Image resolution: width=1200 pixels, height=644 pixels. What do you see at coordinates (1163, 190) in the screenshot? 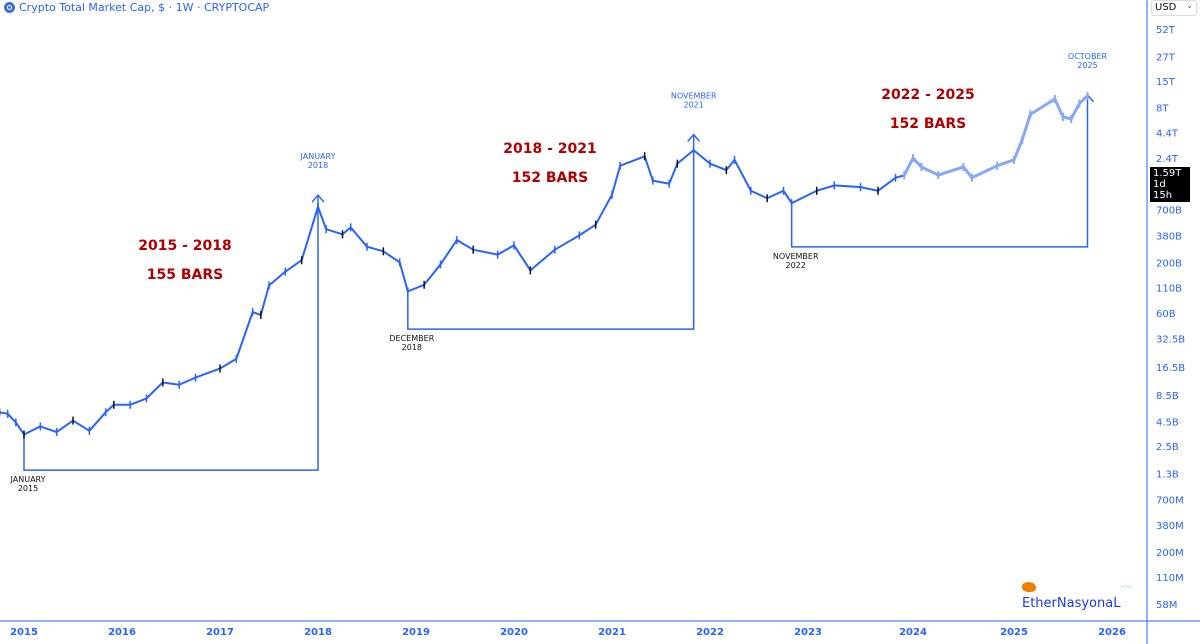
I see `bar-countdown: 1d 15h` at bounding box center [1163, 190].